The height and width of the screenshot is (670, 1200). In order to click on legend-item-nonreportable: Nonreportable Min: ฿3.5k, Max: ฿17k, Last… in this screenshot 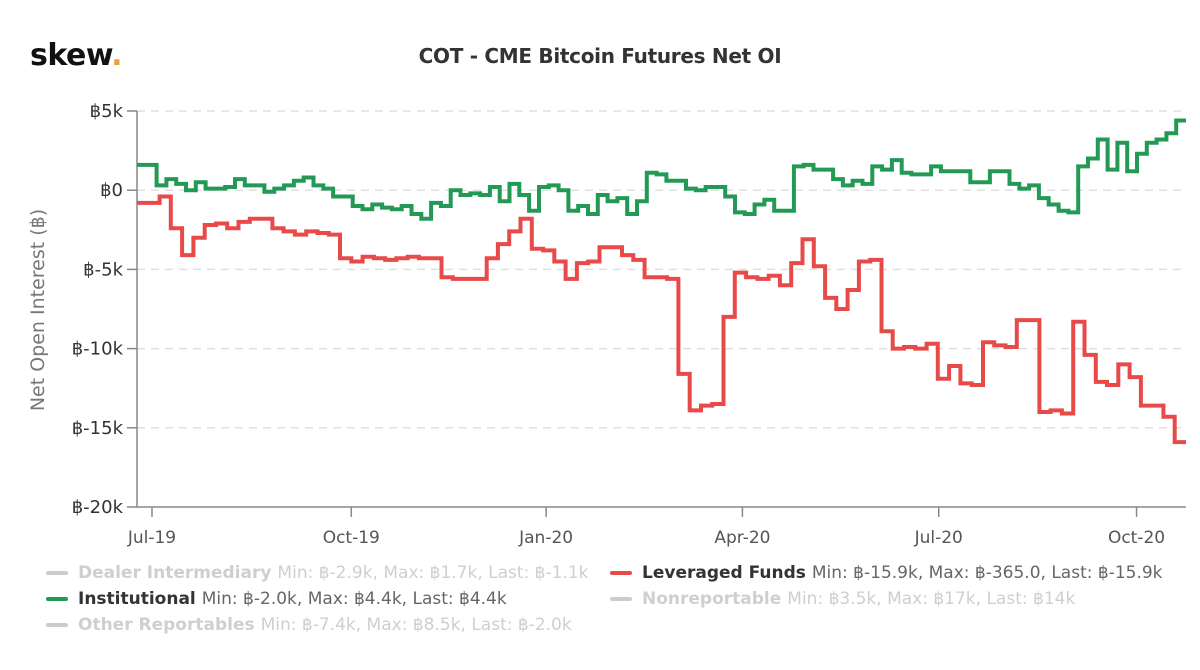, I will do `click(842, 599)`.